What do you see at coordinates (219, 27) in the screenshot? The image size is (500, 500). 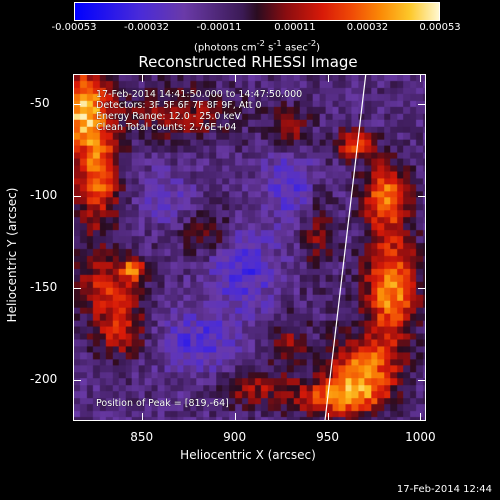 I see `colorbar-tick-label: -0.00011` at bounding box center [219, 27].